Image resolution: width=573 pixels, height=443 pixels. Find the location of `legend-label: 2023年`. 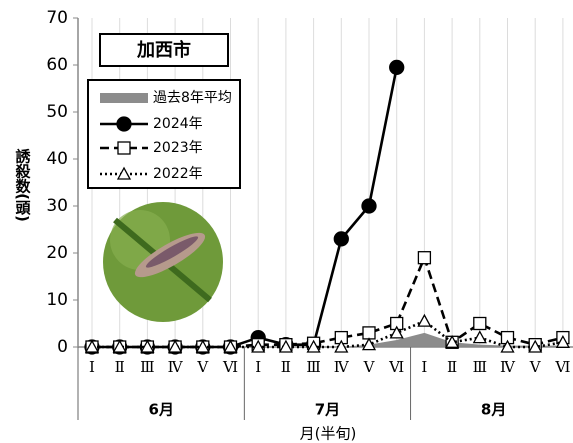

legend-label: 2023年 is located at coordinates (178, 148).